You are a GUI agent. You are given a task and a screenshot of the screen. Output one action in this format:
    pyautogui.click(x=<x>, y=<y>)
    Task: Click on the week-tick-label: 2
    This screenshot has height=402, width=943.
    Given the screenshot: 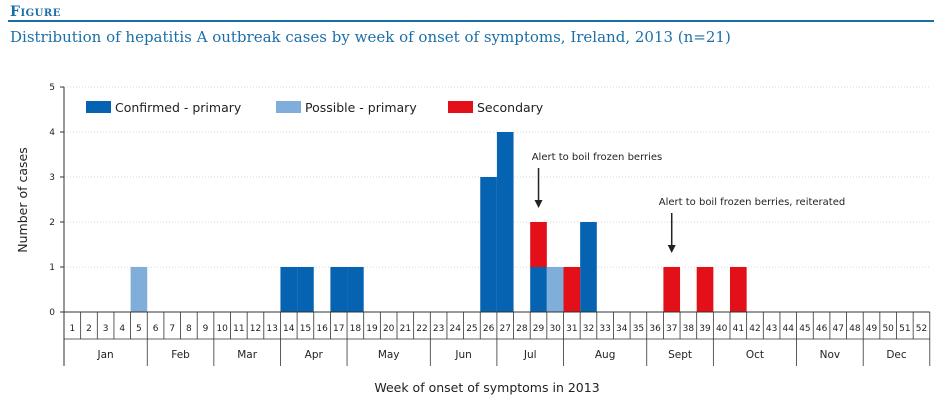 What is the action you would take?
    pyautogui.click(x=89, y=329)
    